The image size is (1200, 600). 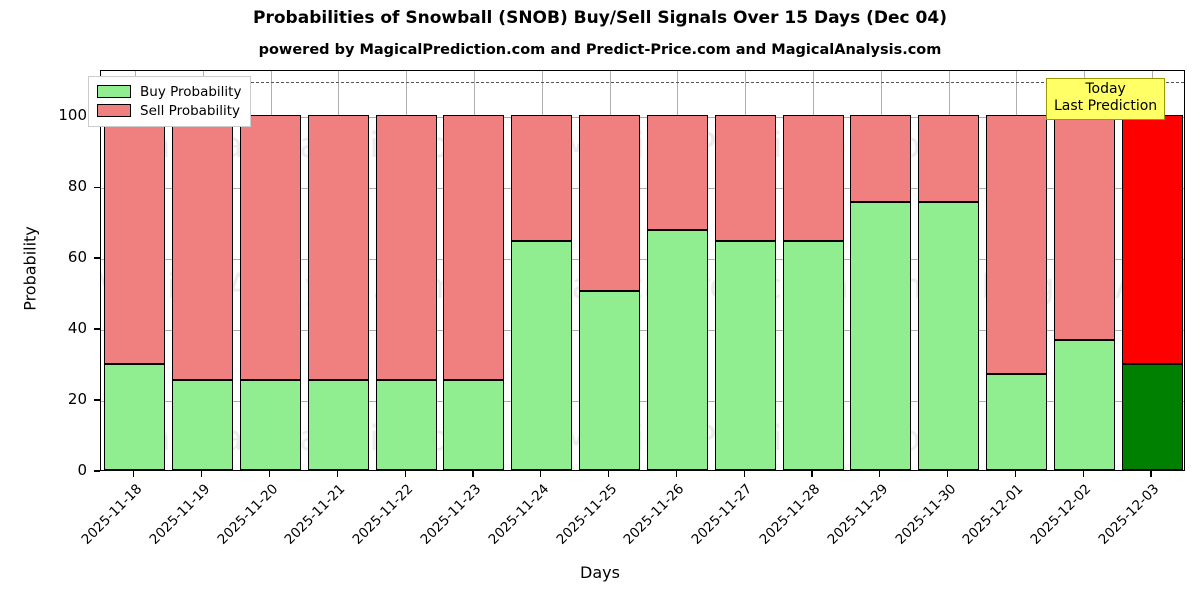 What do you see at coordinates (30, 268) in the screenshot?
I see `y-axis-label: Probability` at bounding box center [30, 268].